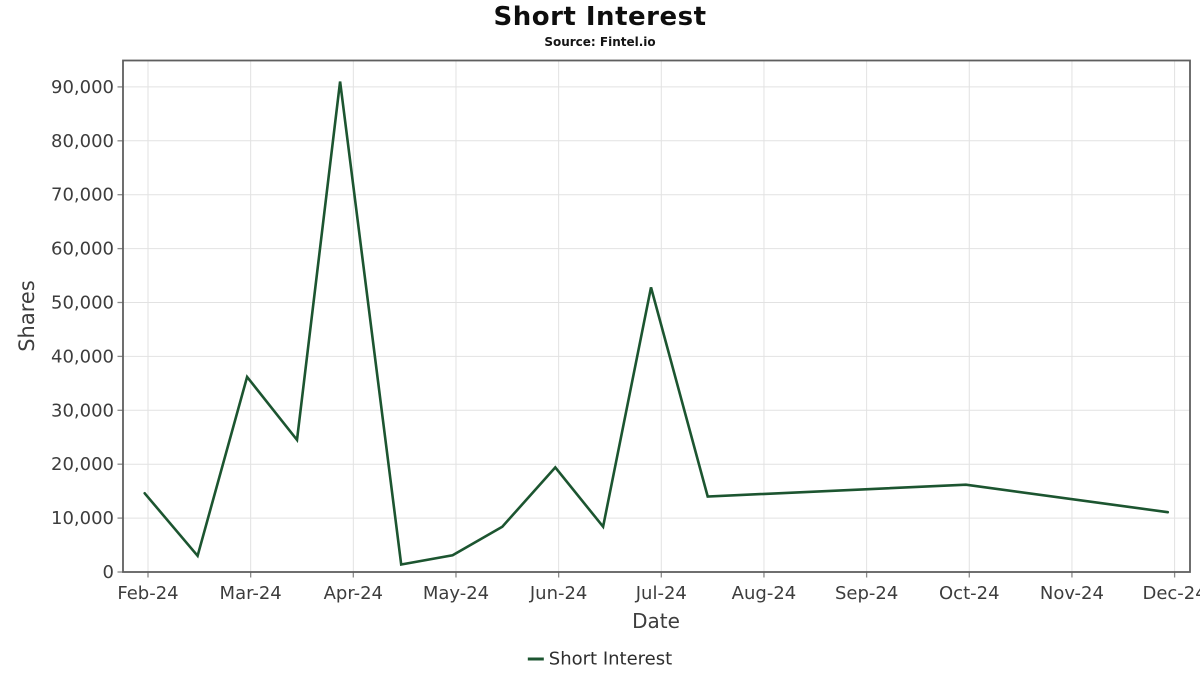 The width and height of the screenshot is (1200, 675). What do you see at coordinates (82, 87) in the screenshot?
I see `y-tick-label: 90,000` at bounding box center [82, 87].